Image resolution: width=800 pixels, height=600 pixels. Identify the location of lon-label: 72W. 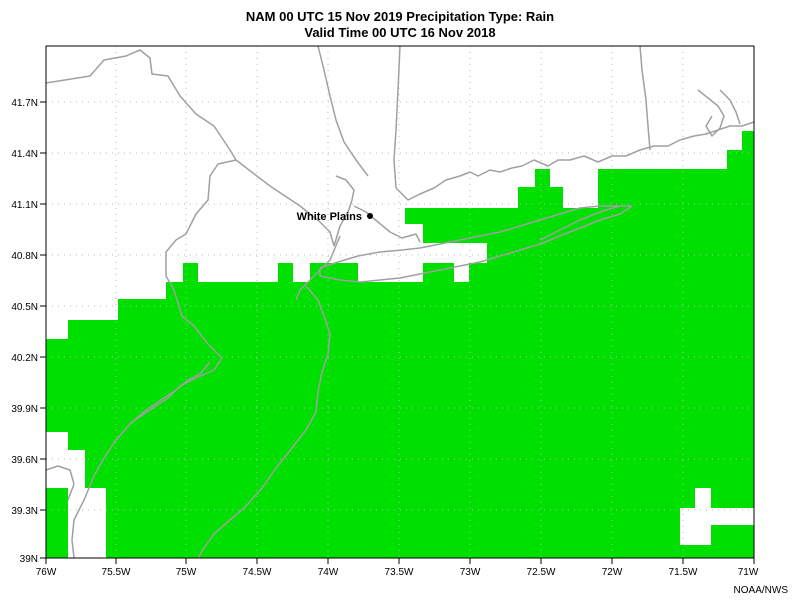
(612, 572).